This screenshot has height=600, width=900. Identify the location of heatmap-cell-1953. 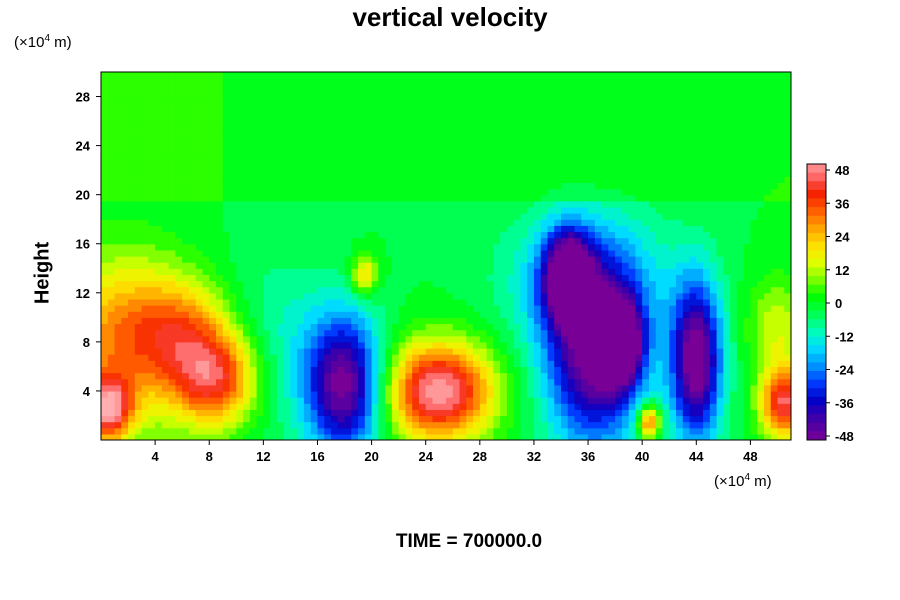
(206, 321).